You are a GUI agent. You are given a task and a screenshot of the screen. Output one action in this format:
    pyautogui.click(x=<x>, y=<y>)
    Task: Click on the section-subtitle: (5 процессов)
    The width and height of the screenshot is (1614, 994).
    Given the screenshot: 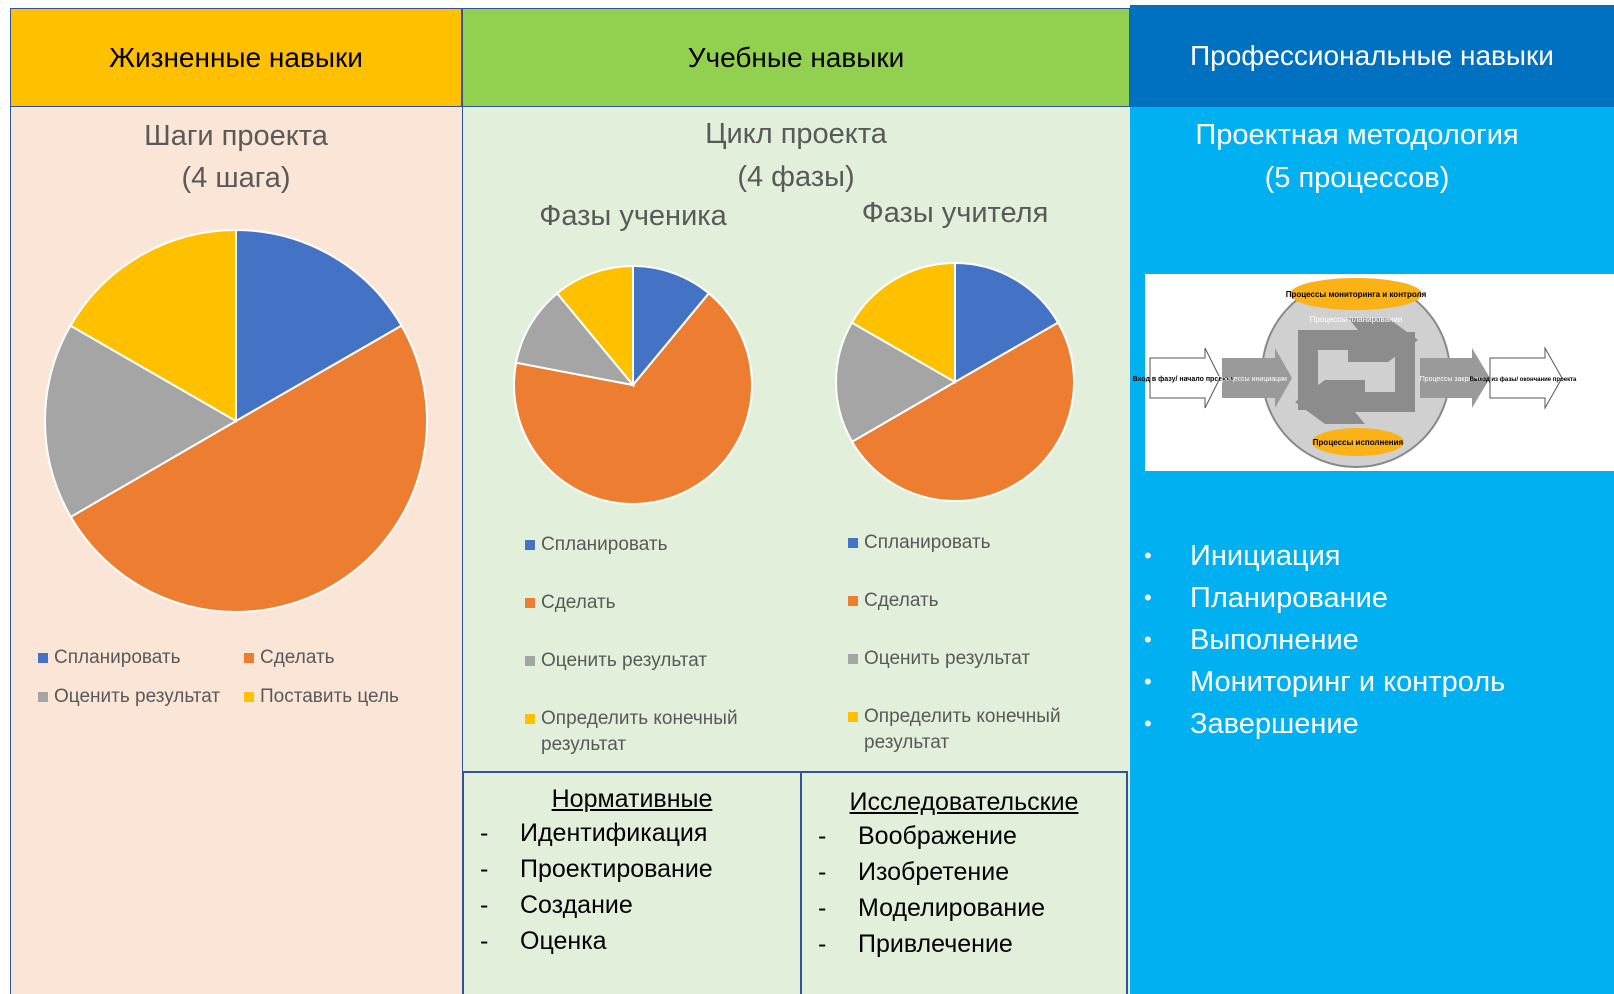 What is the action you would take?
    pyautogui.click(x=1357, y=178)
    